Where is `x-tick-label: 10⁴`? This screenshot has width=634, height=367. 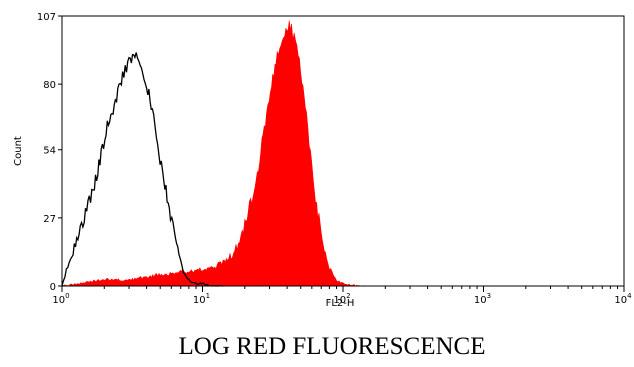
x-tick-label: 10⁴ is located at coordinates (623, 299).